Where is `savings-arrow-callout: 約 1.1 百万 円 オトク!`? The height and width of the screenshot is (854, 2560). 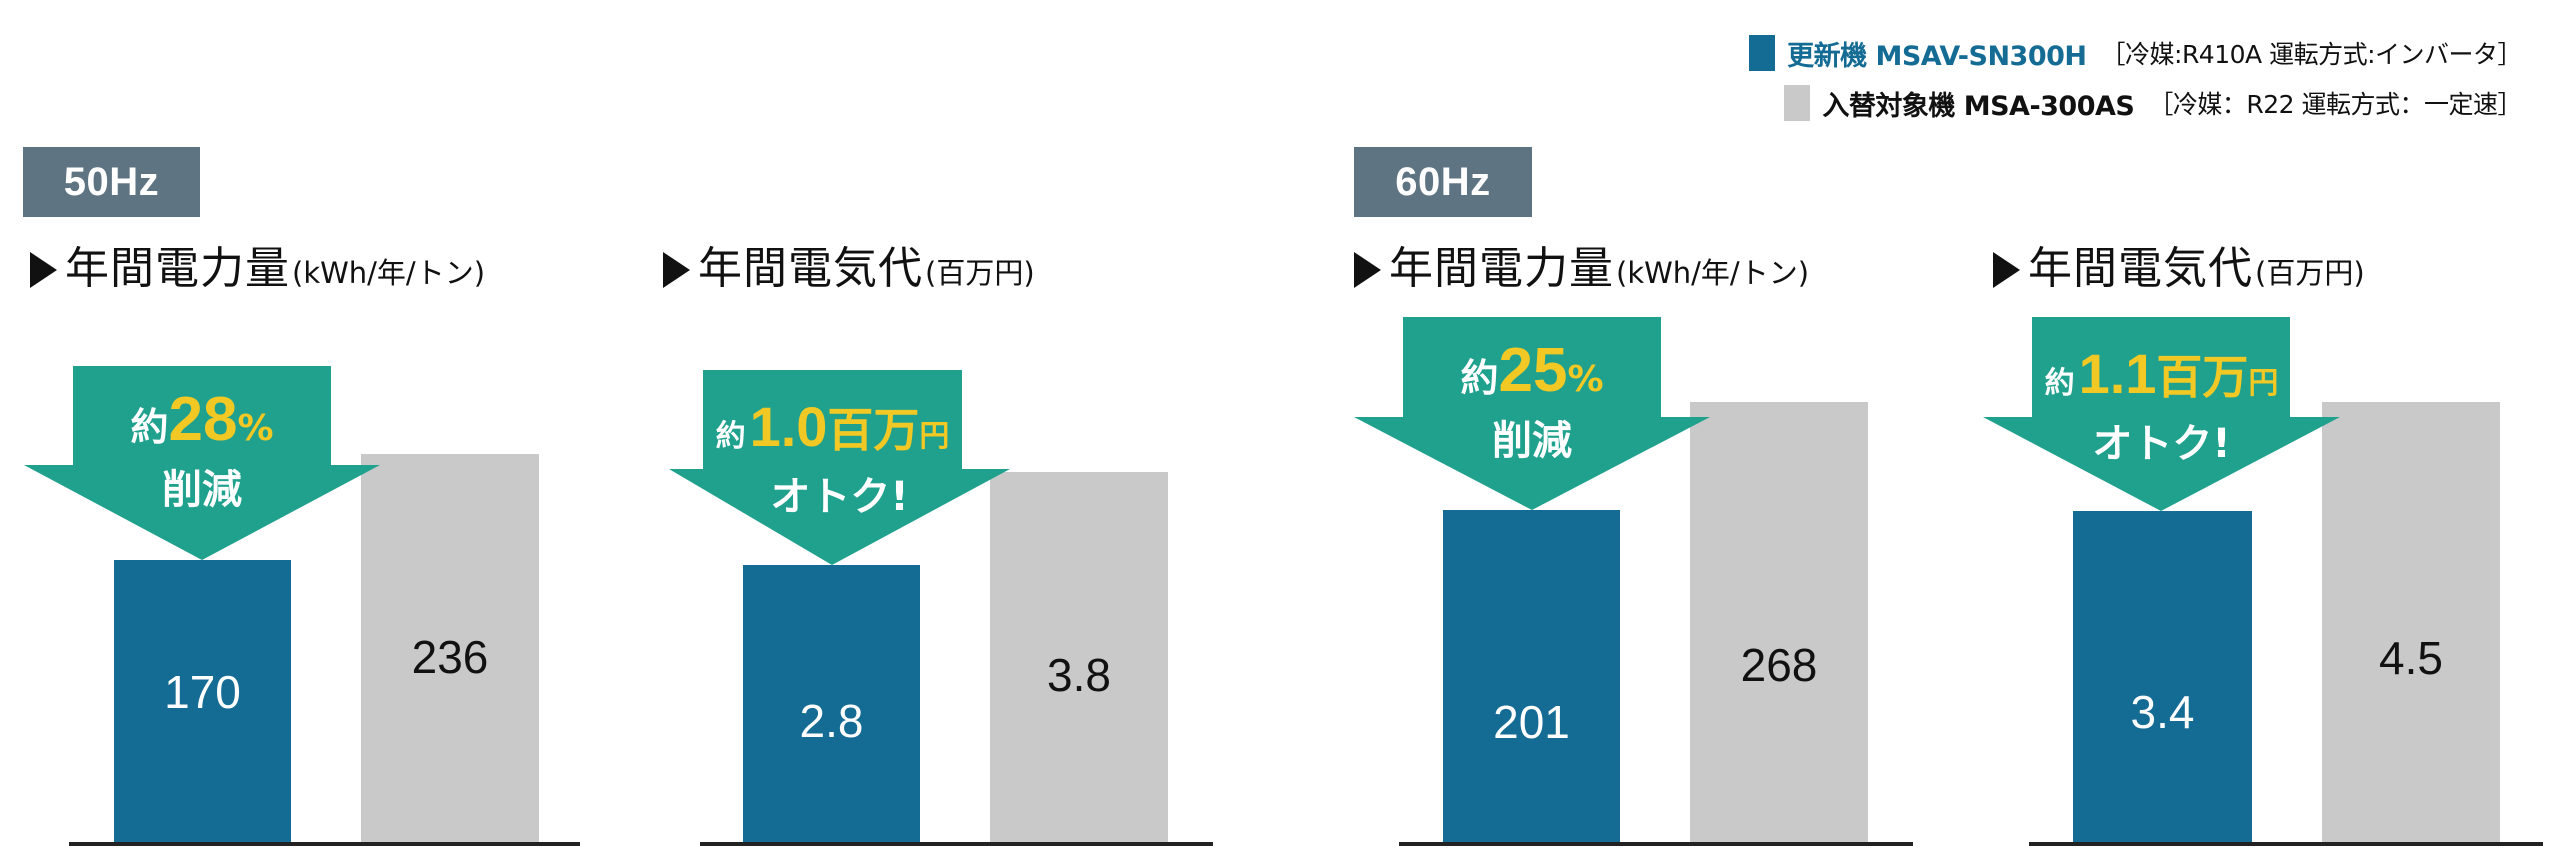
savings-arrow-callout: 約 1.1 百万 円 オトク! is located at coordinates (2161, 414).